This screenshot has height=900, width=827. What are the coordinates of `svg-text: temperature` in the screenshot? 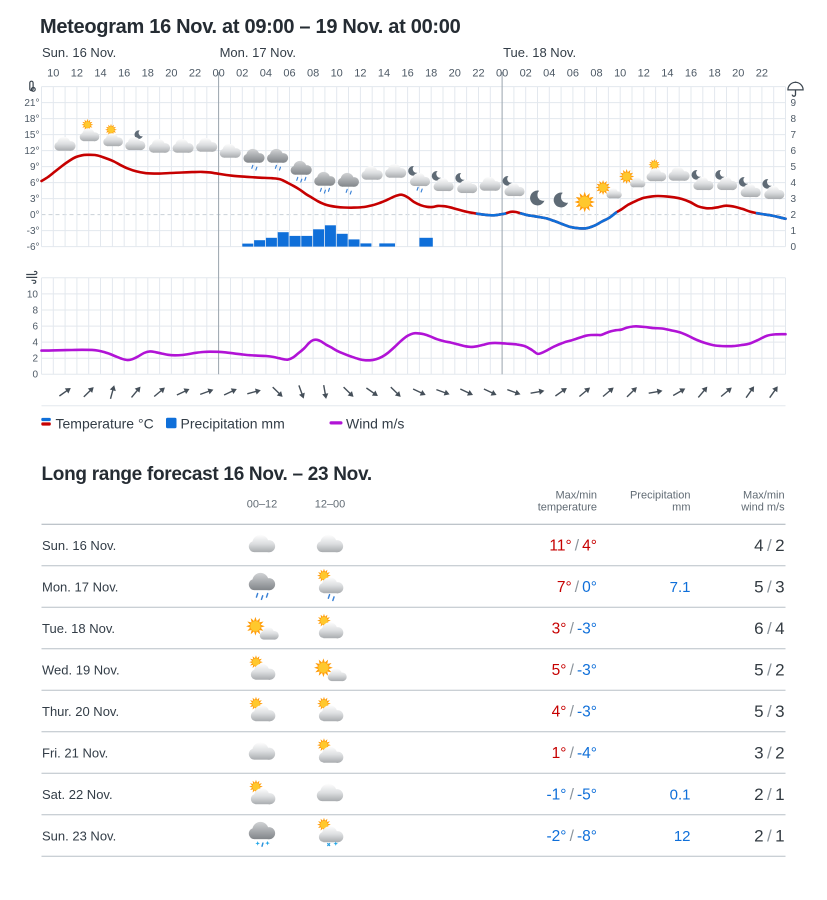 It's located at (567, 508).